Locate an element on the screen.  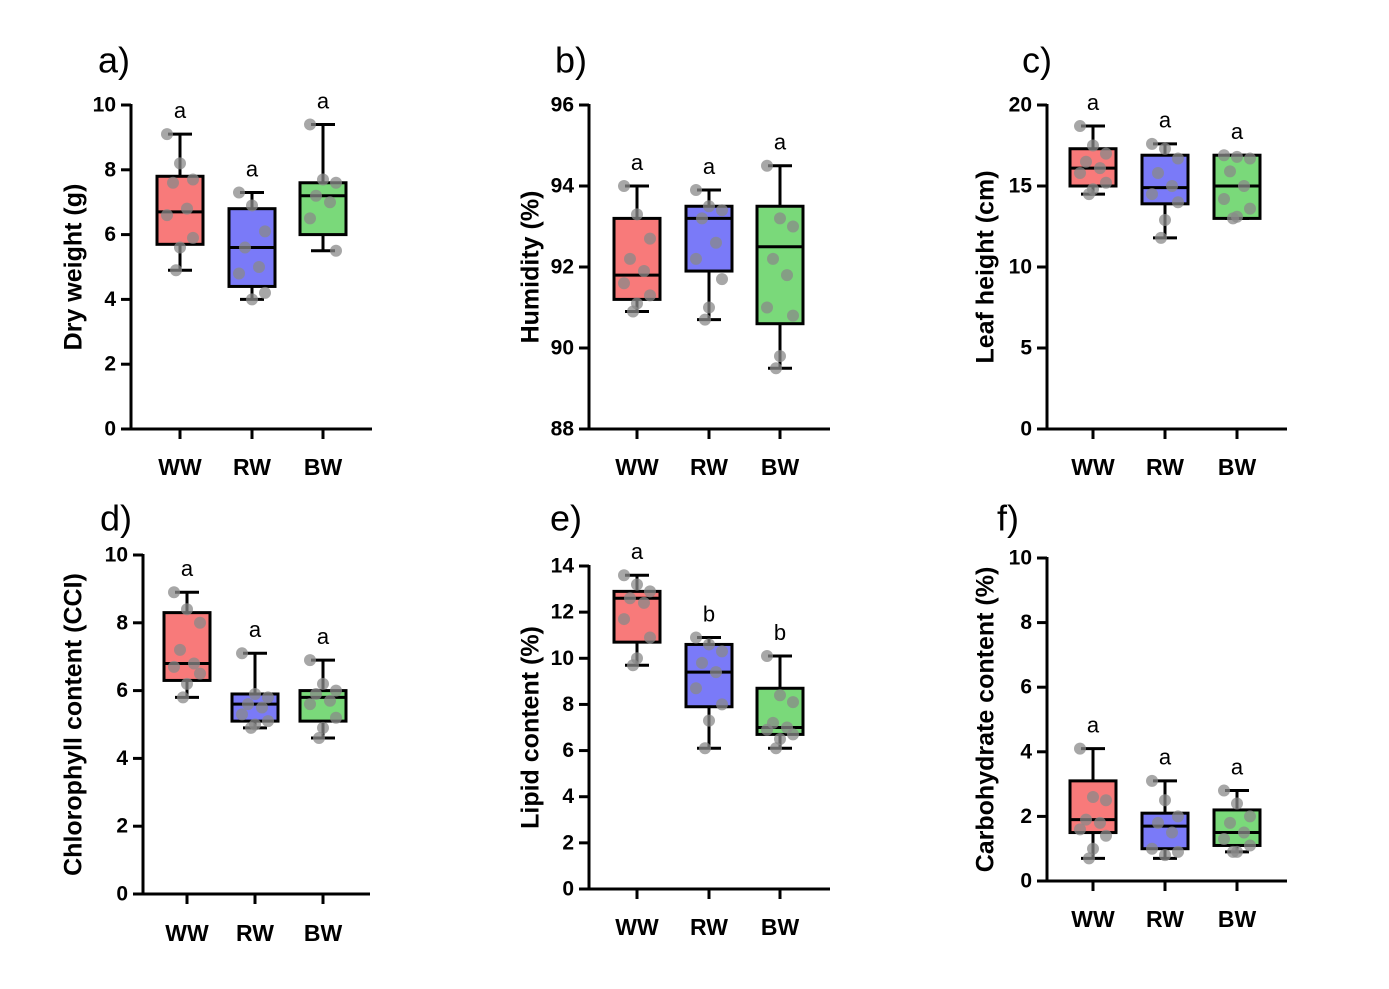
chart-panel-c: c) Leaf height (cm) 0 5 10 15 20 WW RW BW a a a is located at coordinates (1129, 260).